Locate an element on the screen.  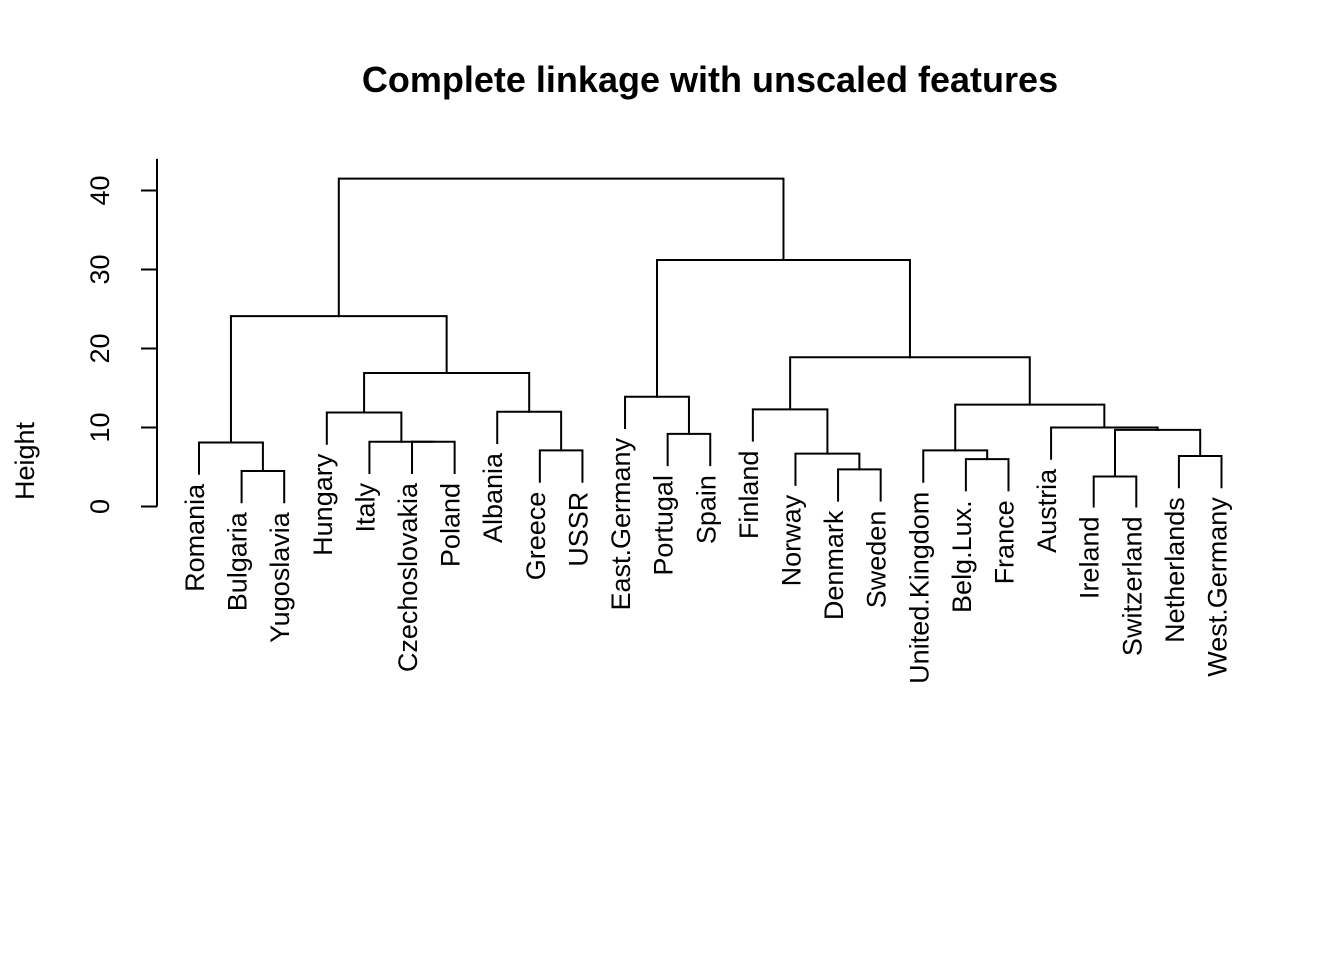
y-tick-label: 20 is located at coordinates (100, 348).